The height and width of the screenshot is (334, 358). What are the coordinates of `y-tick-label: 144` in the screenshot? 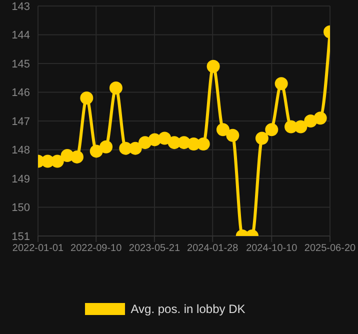 It's located at (21, 36).